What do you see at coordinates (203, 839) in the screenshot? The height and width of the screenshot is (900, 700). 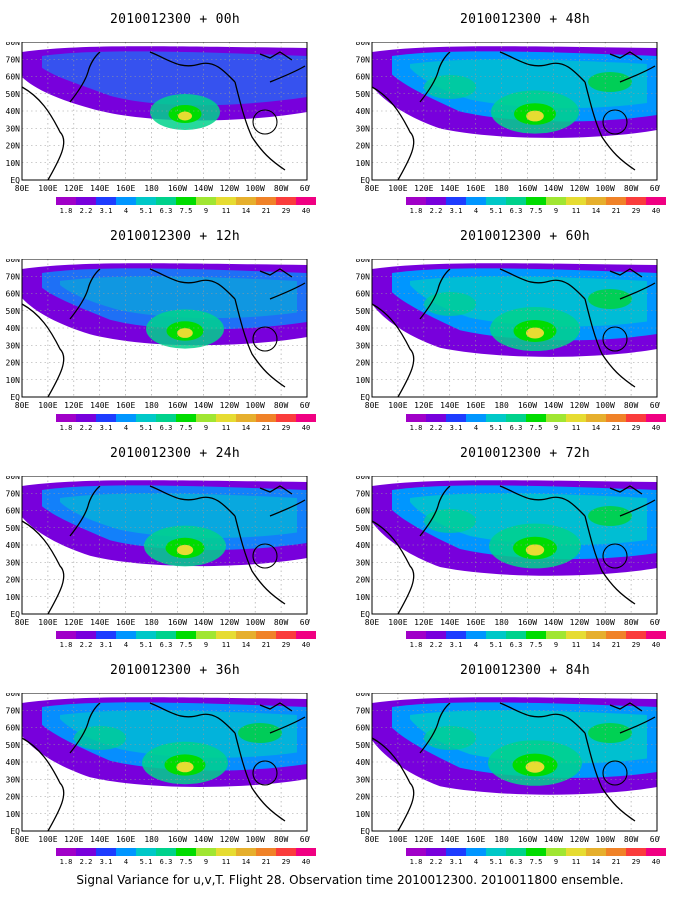 I see `lon-tick-label: 140W` at bounding box center [203, 839].